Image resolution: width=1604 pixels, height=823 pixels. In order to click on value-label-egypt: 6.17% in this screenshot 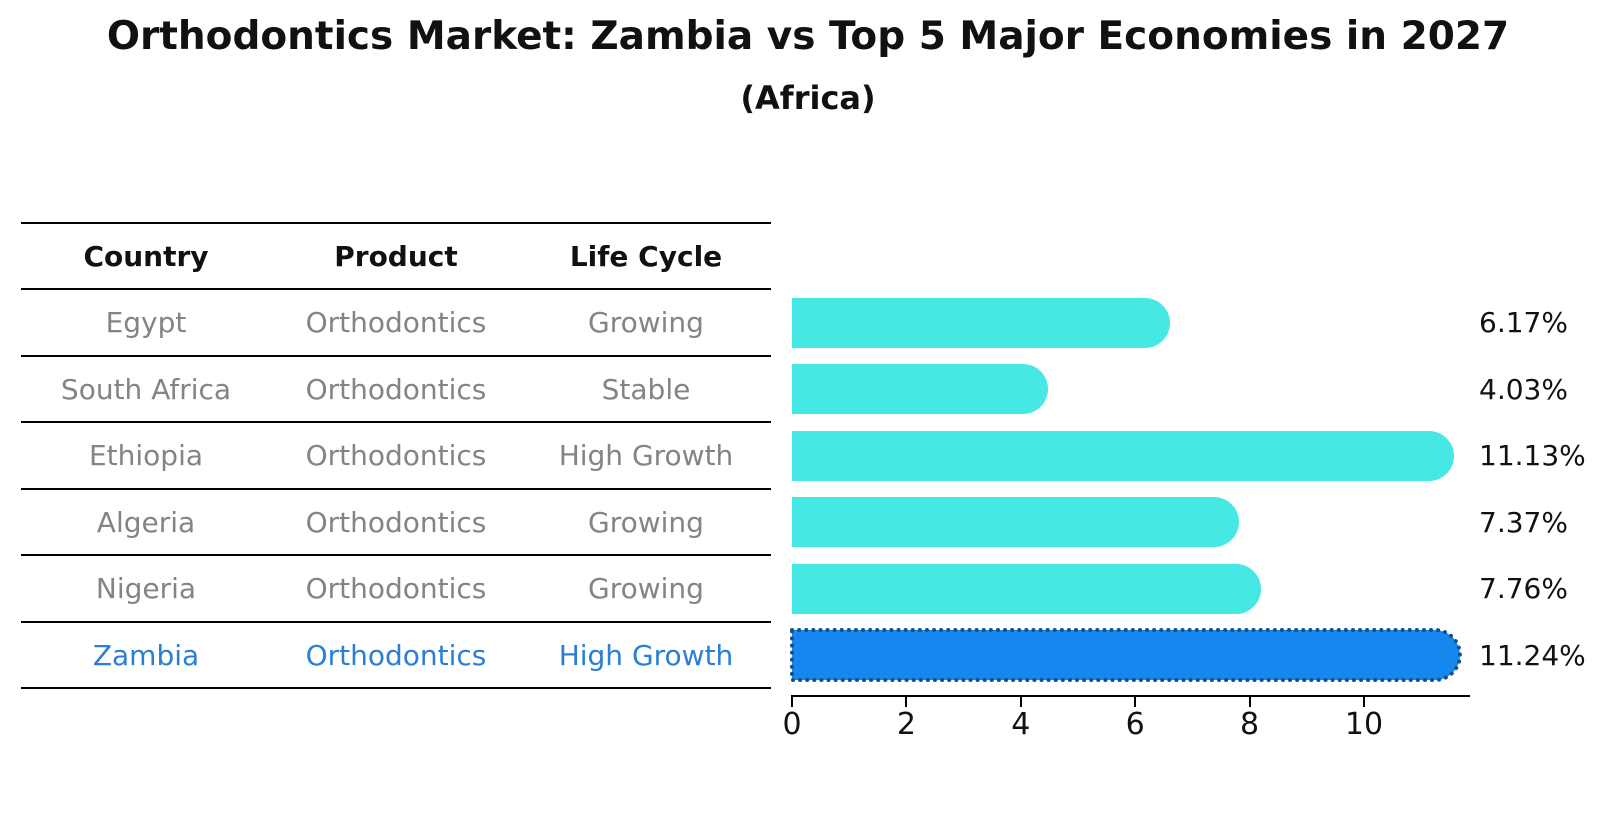, I will do `click(1523, 322)`.